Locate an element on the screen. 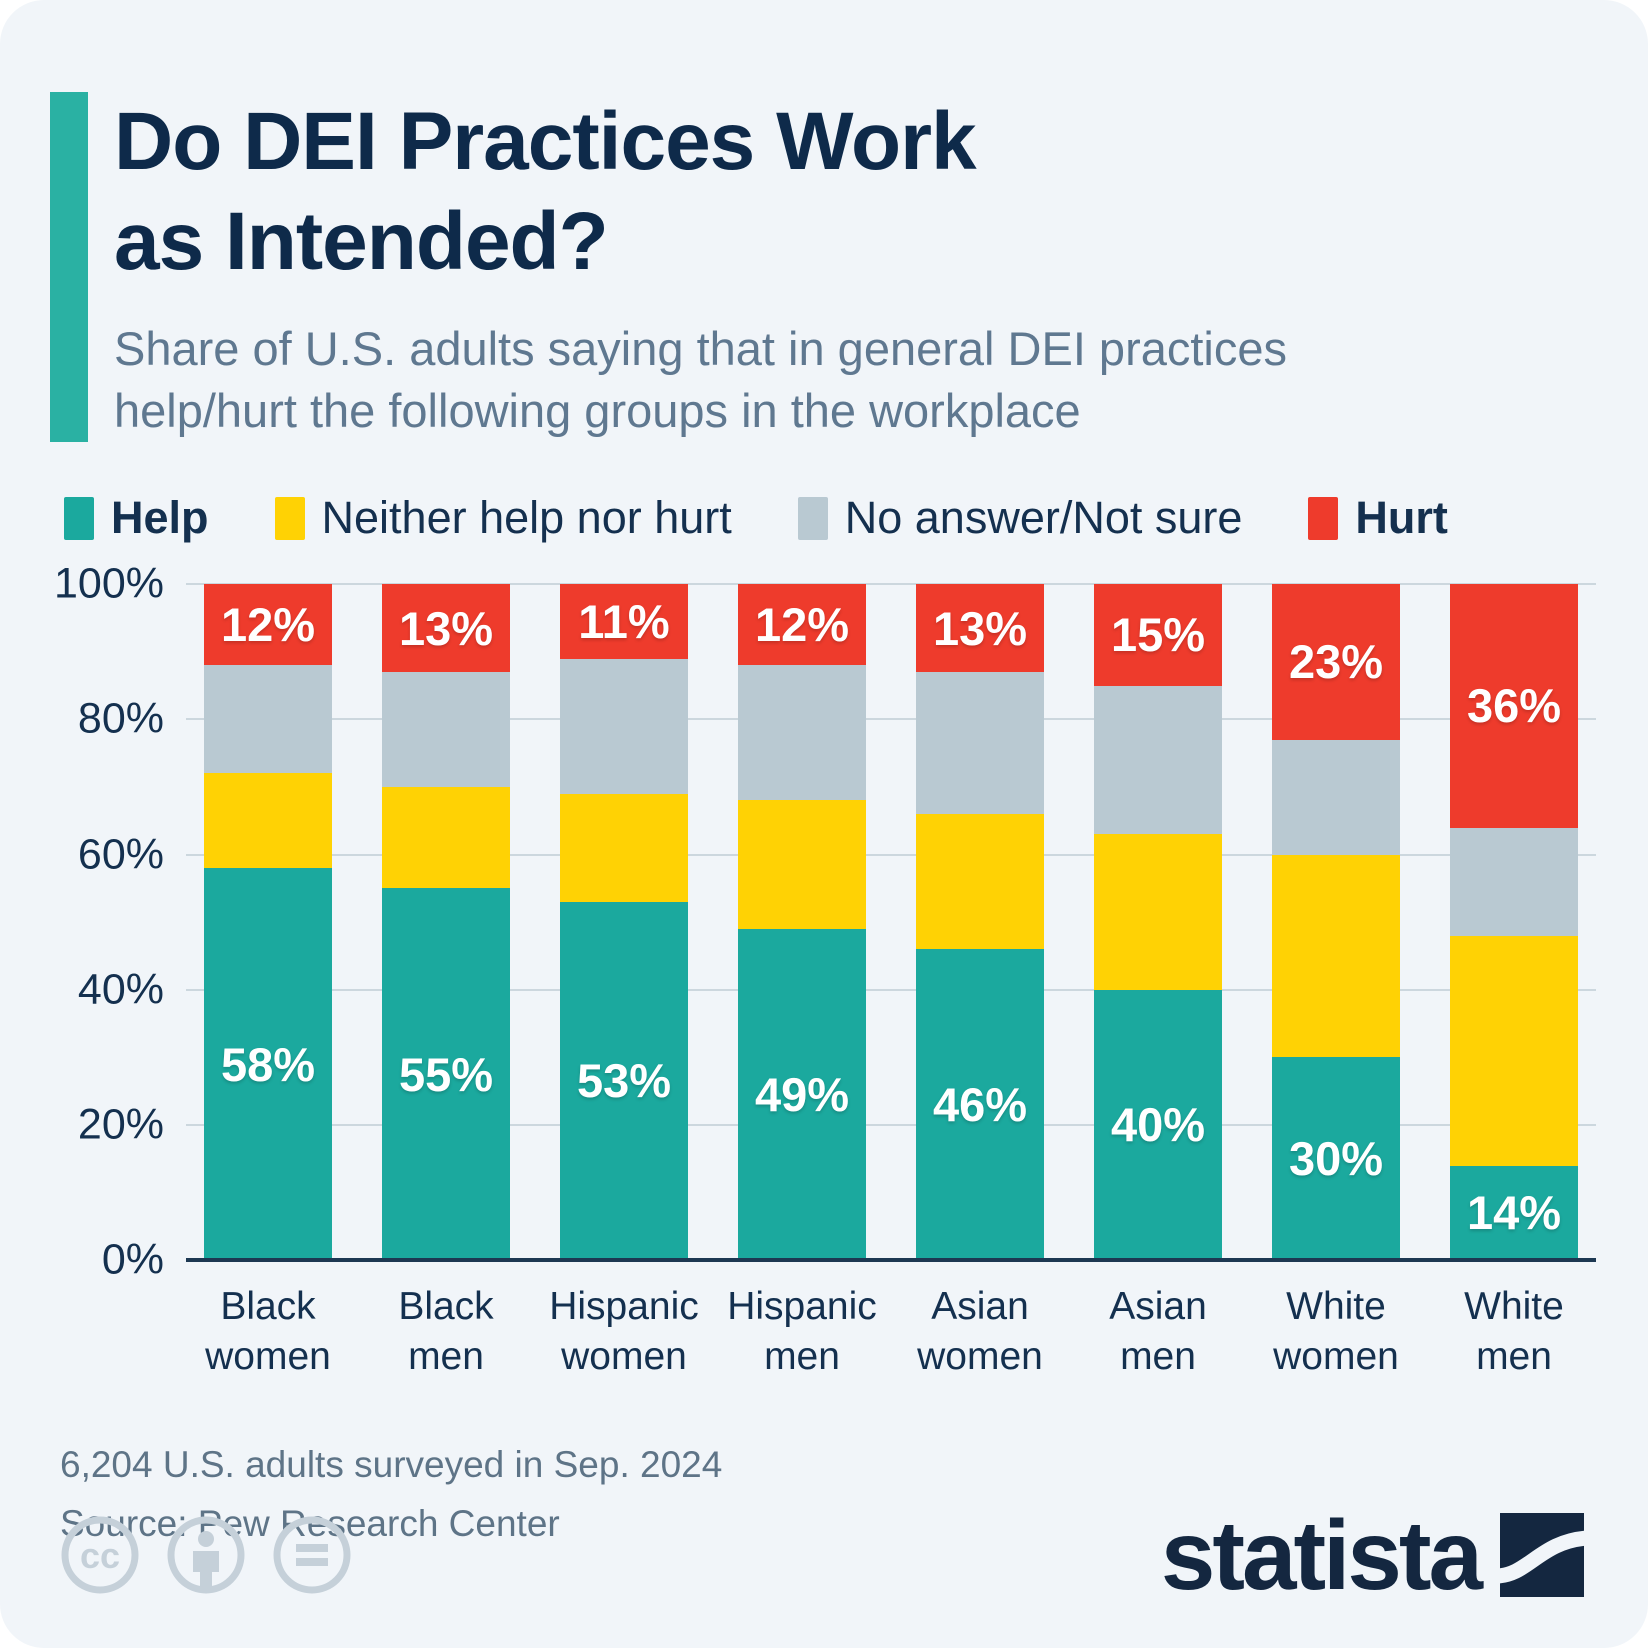 This screenshot has width=1648, height=1648. bar-asian-women: 46% 13% is located at coordinates (980, 922).